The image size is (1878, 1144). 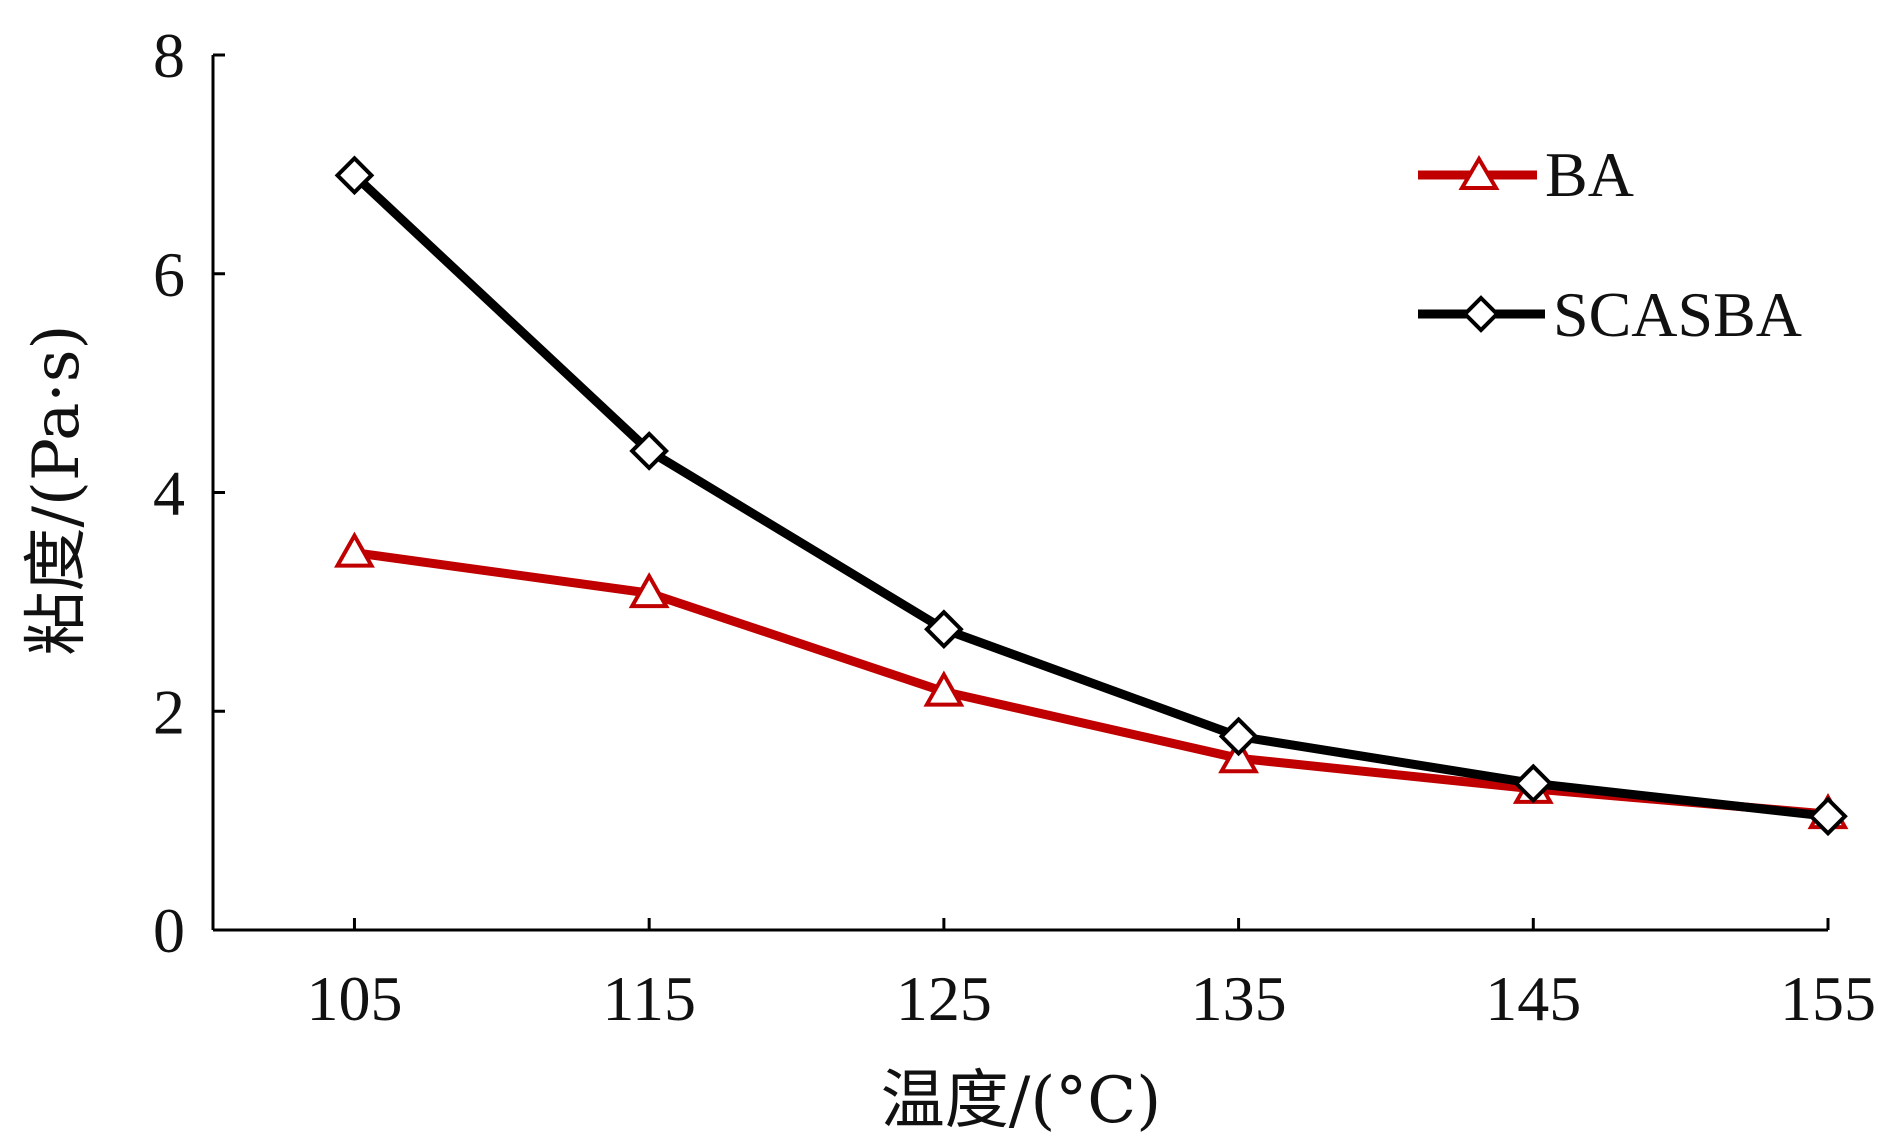 I want to click on y-axis-ticks: 0 2 4 6 8, so click(x=189, y=493).